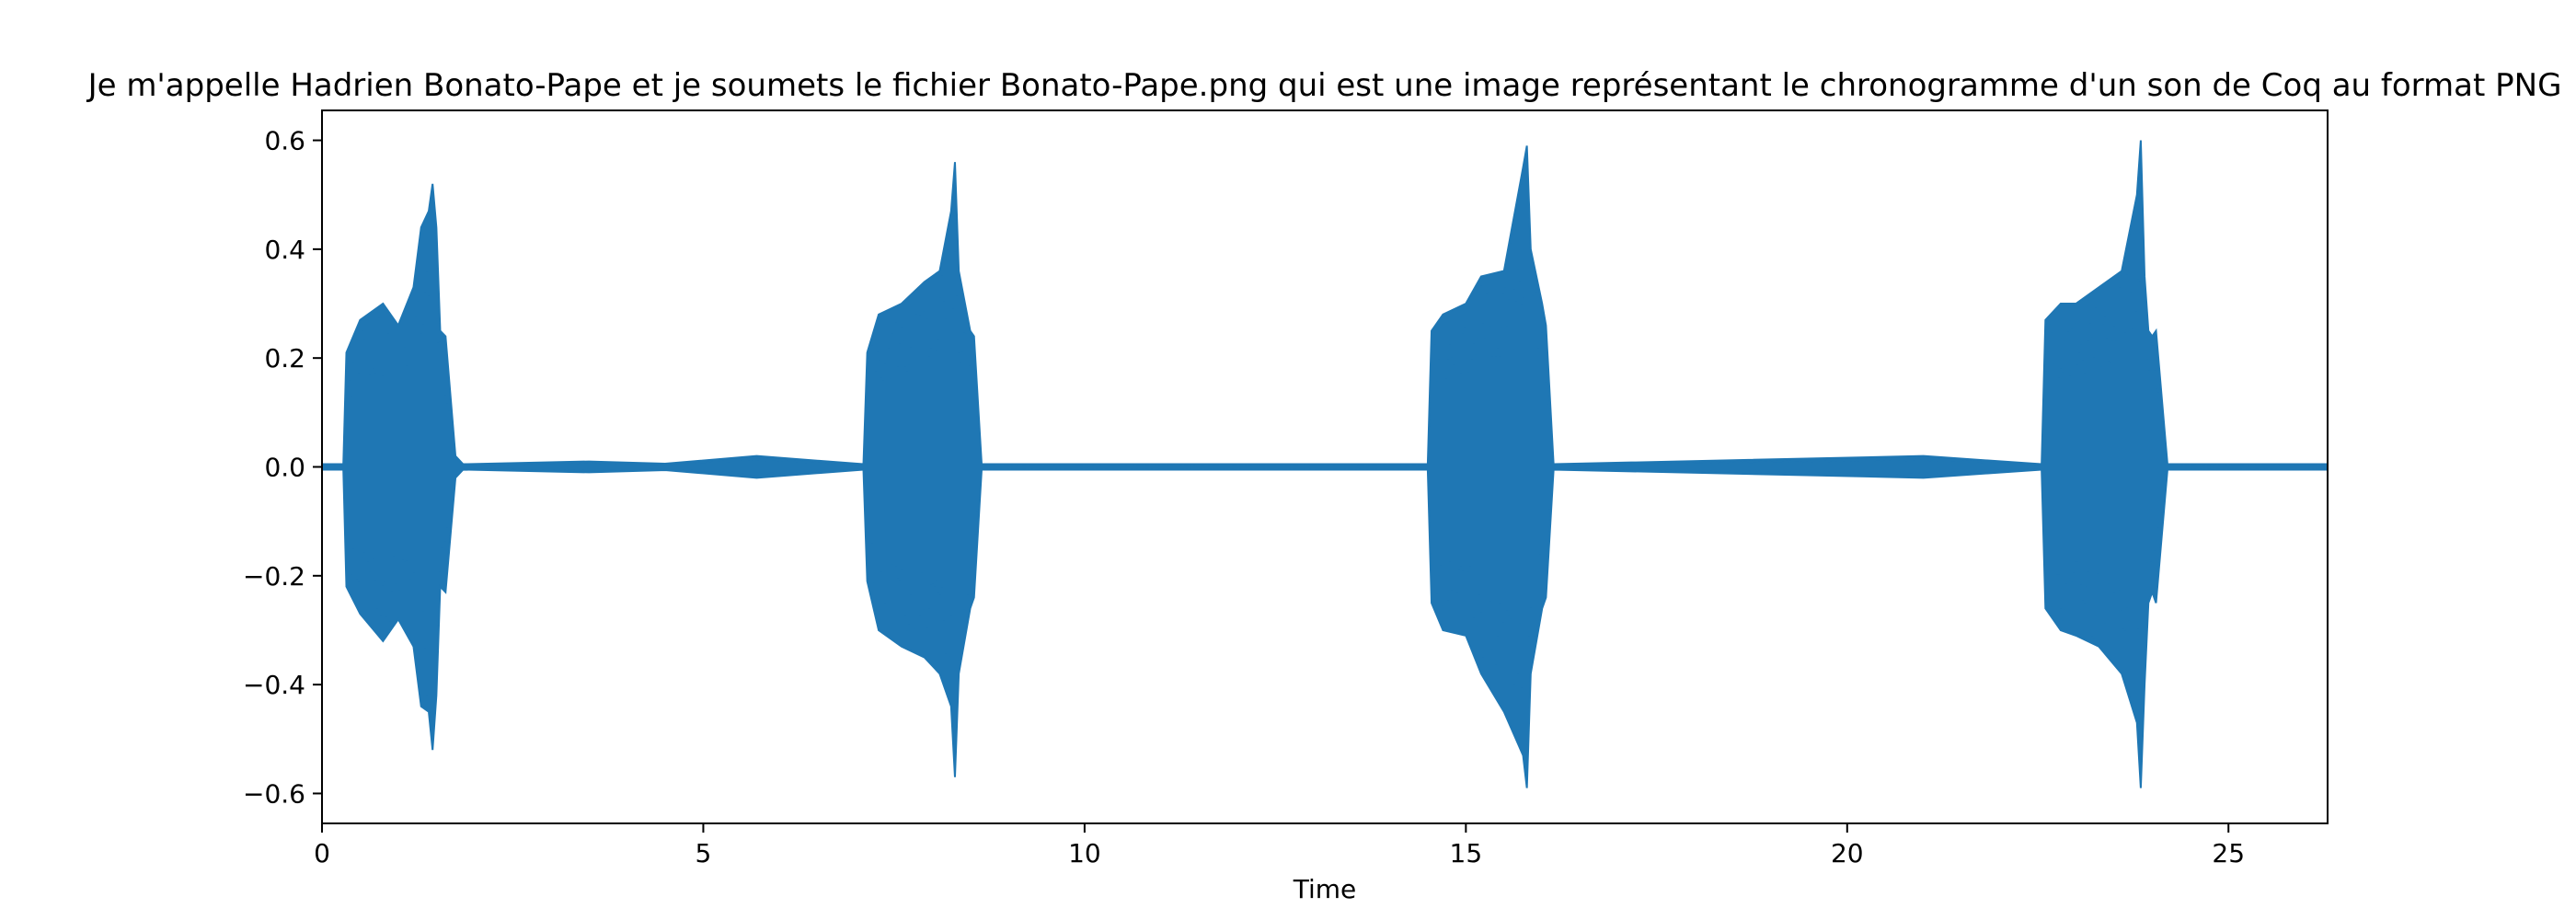 The height and width of the screenshot is (920, 2576). I want to click on x-tick-label: 15, so click(1466, 853).